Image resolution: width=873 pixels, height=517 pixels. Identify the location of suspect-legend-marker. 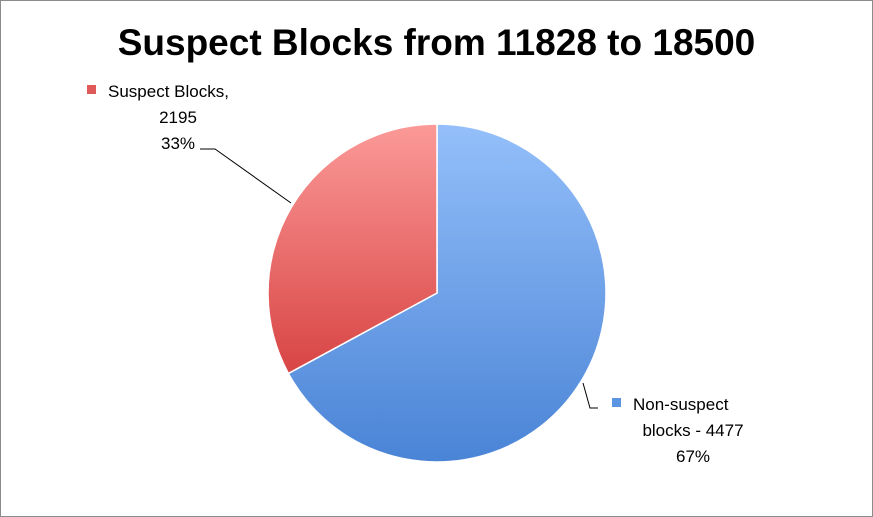
(91, 89).